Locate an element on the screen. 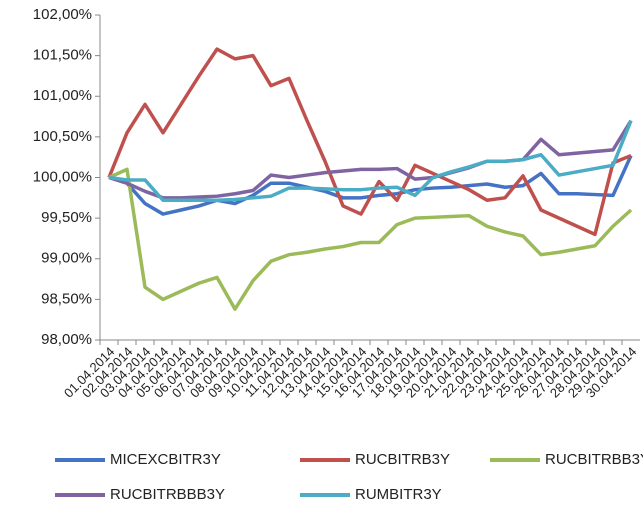 The image size is (643, 508). legend-label: MICEXCBITR3Y is located at coordinates (165, 459).